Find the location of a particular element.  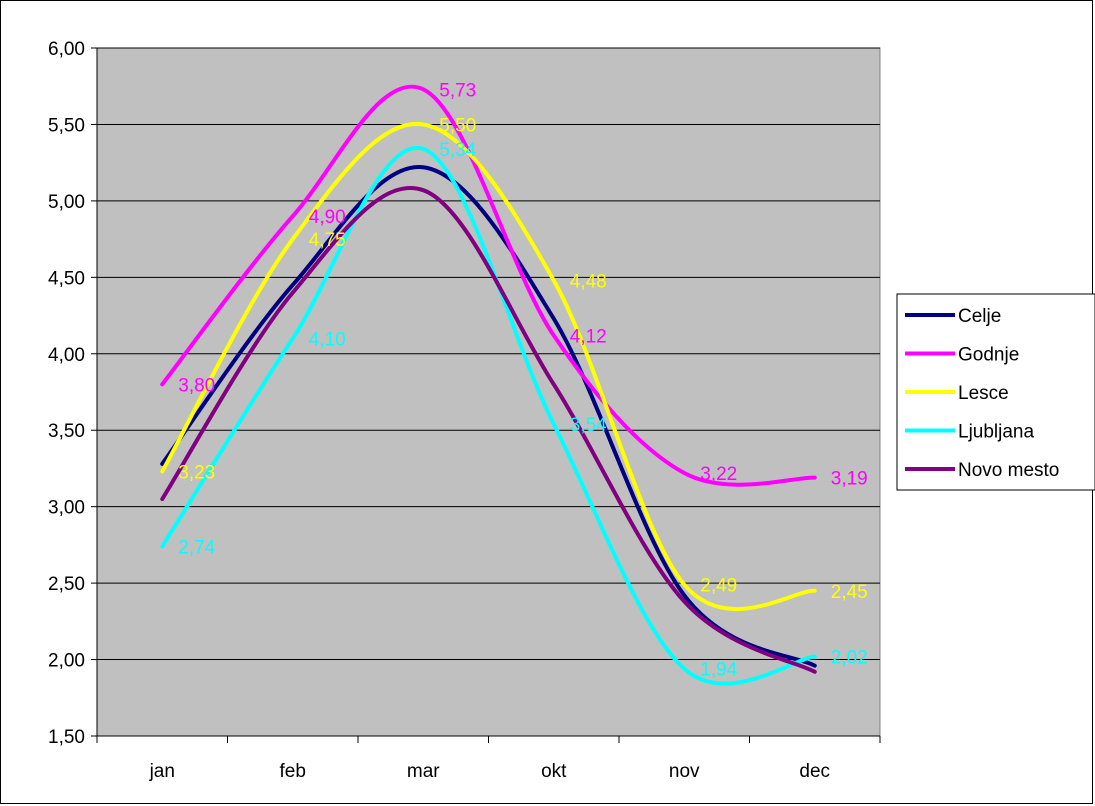

data-label: 3,23 is located at coordinates (196, 473).